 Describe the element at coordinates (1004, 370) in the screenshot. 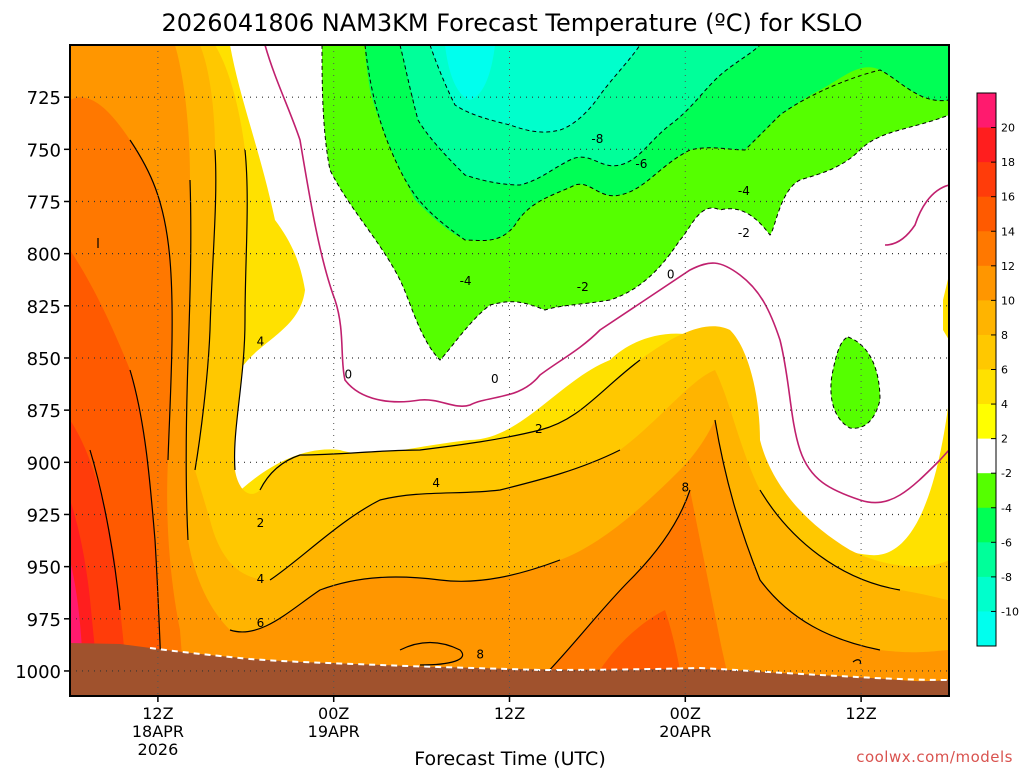

I see `colorbar-label: 6` at that location.